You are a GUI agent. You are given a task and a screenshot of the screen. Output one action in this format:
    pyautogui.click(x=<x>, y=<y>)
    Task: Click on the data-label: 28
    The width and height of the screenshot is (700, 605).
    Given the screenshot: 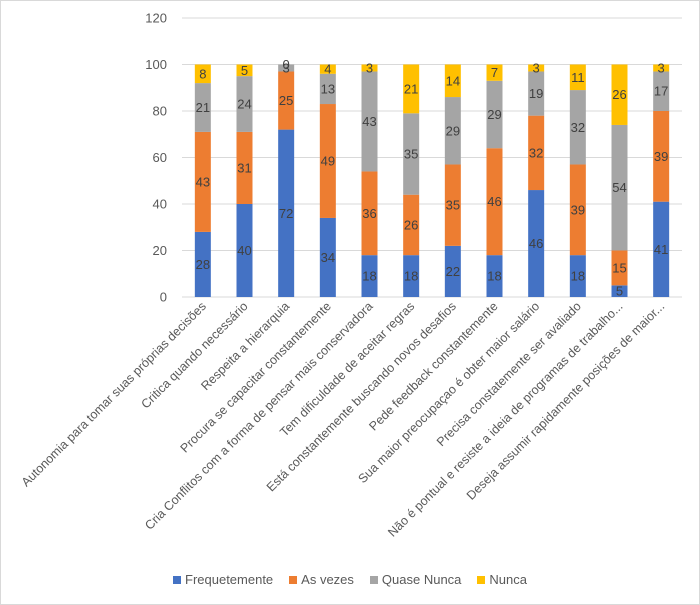 What is the action you would take?
    pyautogui.click(x=203, y=264)
    